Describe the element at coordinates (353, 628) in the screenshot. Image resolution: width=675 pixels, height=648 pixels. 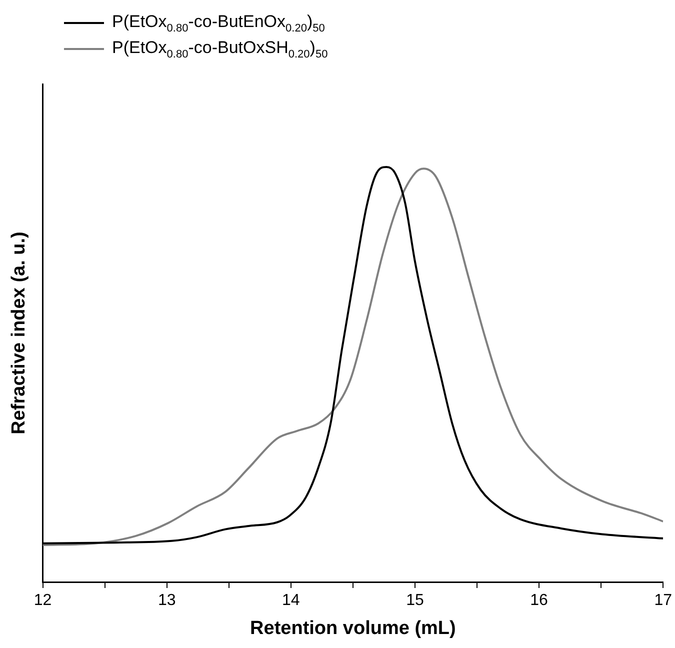
I see `x-axis-title: Retention volume (mL)` at that location.